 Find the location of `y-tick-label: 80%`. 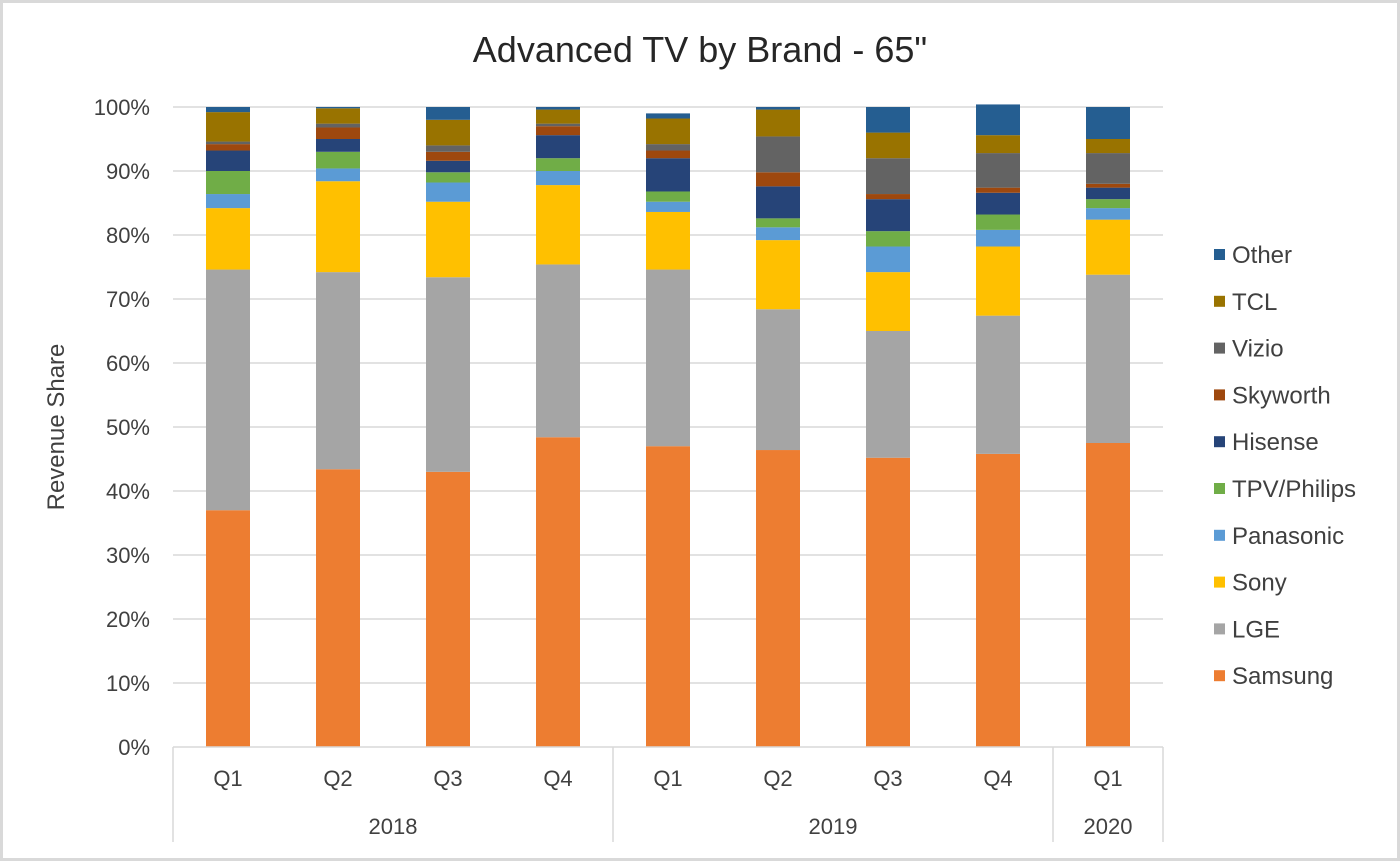

y-tick-label: 80% is located at coordinates (128, 235).